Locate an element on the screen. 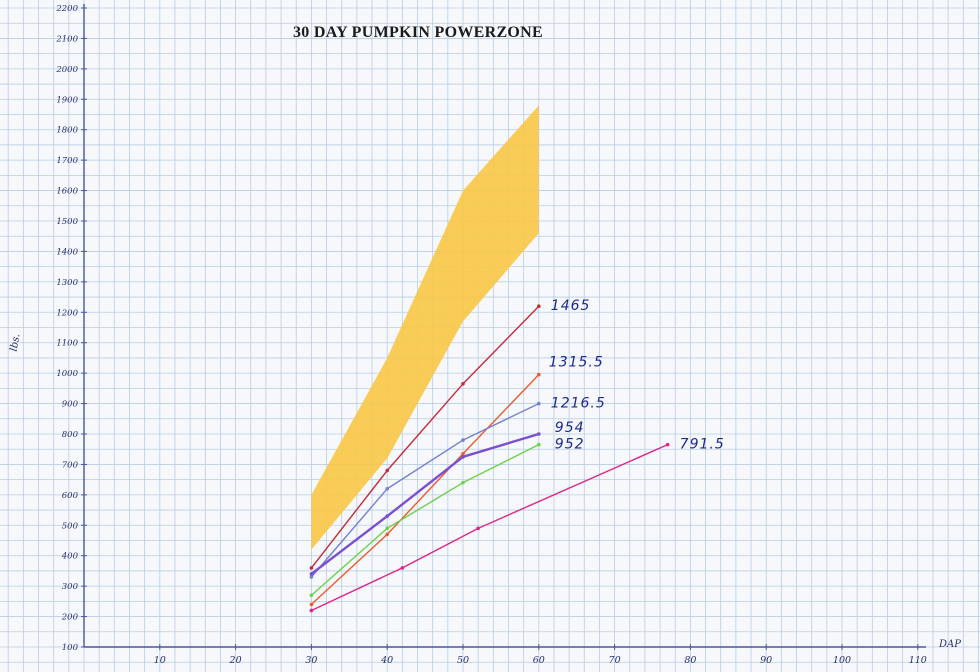 The image size is (980, 672). x-tick-label: 60 is located at coordinates (539, 660).